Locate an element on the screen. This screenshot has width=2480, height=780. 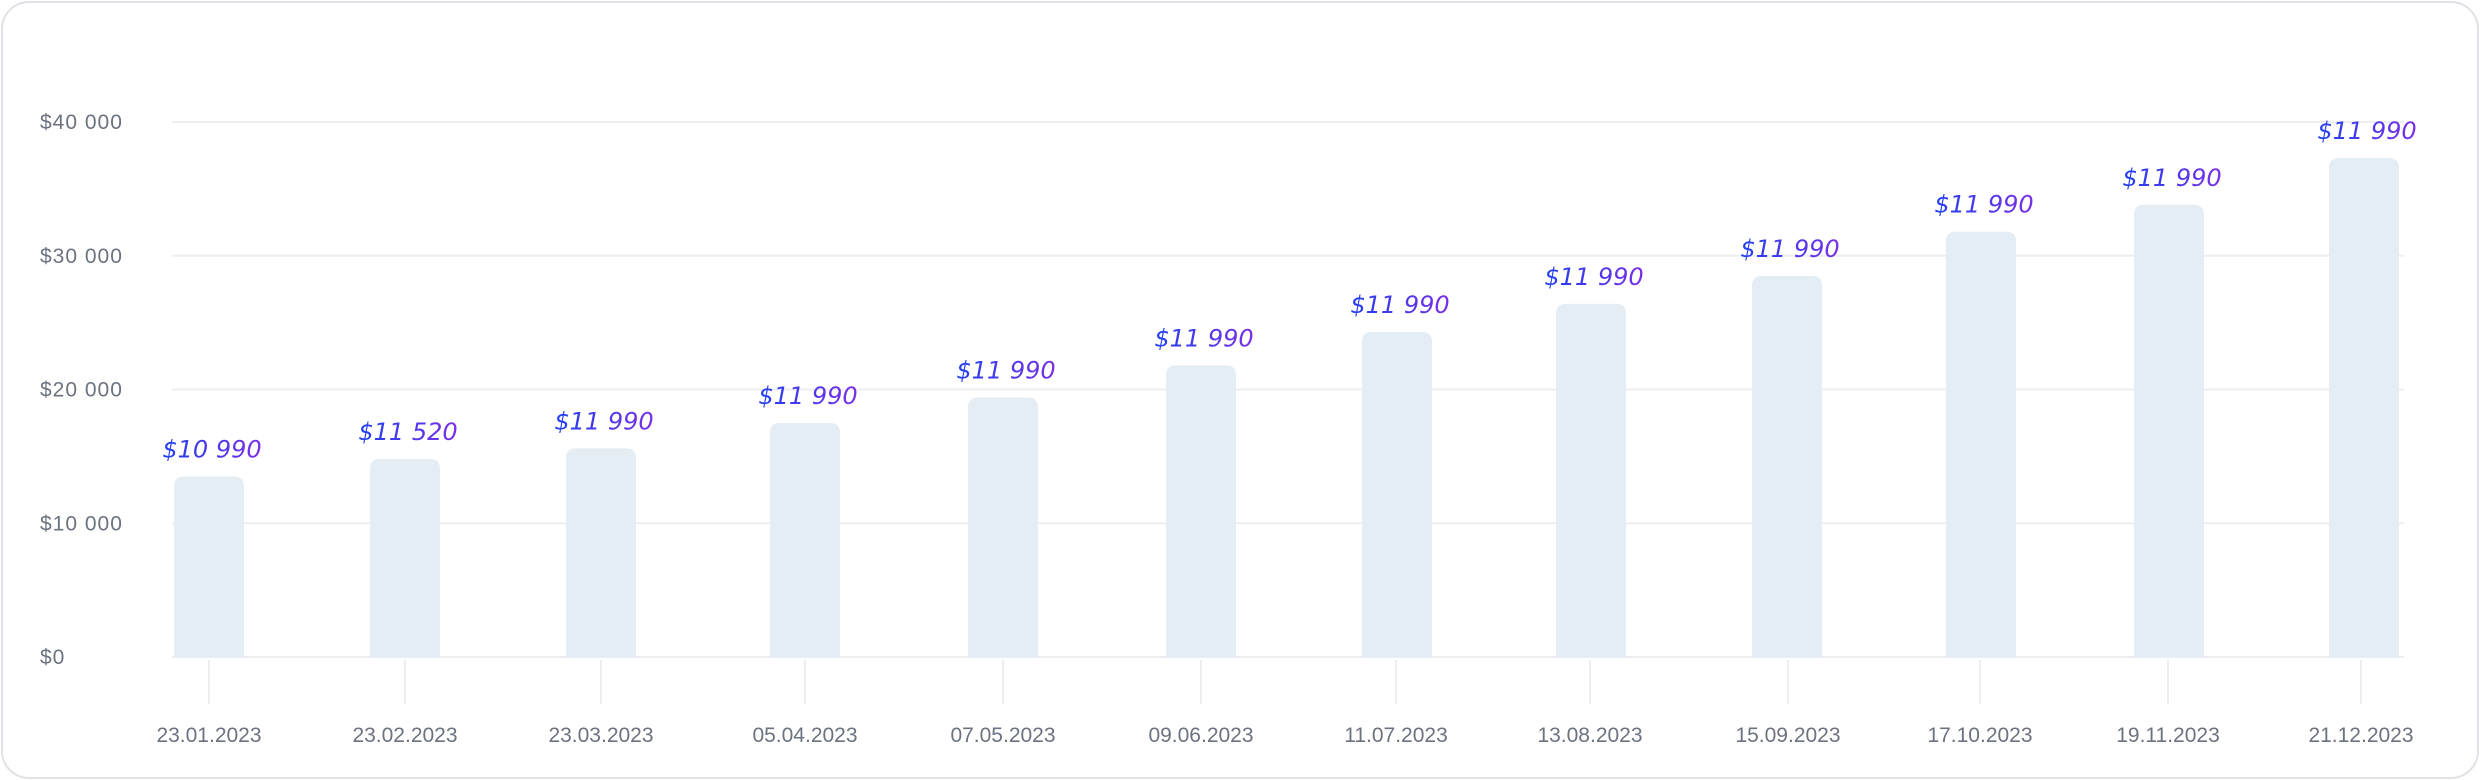
x-tick-label: 21.12.2023 is located at coordinates (2360, 735).